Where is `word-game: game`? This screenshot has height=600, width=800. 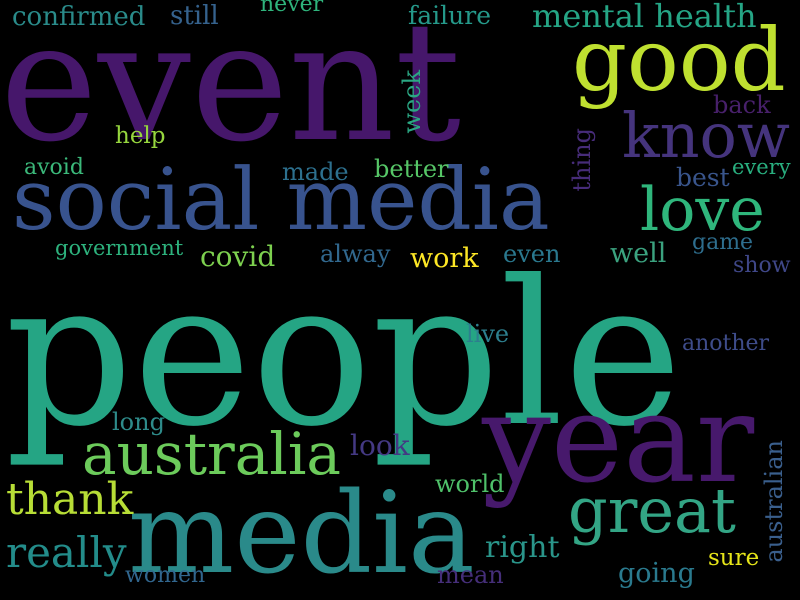 word-game: game is located at coordinates (723, 242).